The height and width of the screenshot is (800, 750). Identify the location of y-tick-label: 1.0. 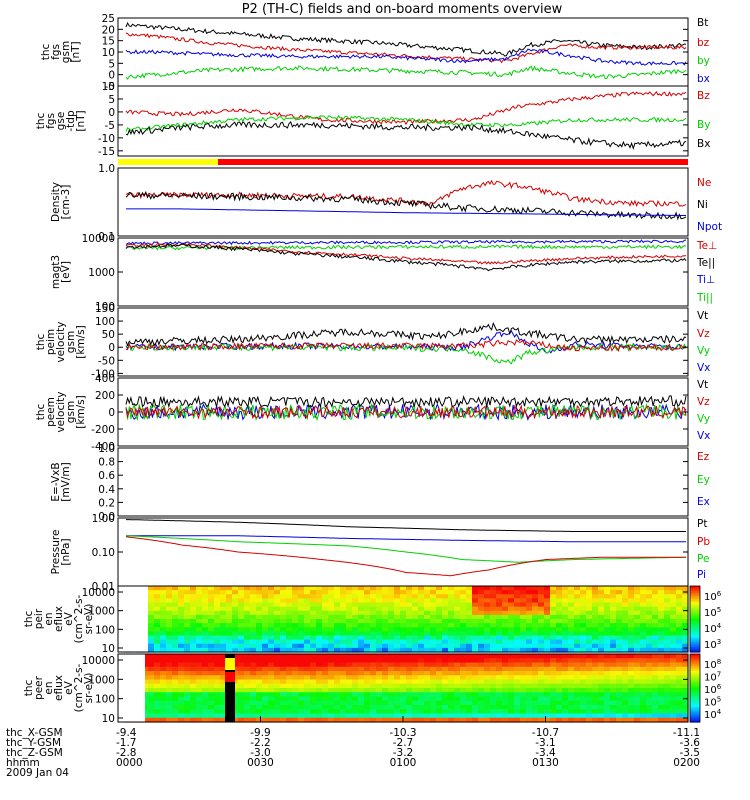
(106, 449).